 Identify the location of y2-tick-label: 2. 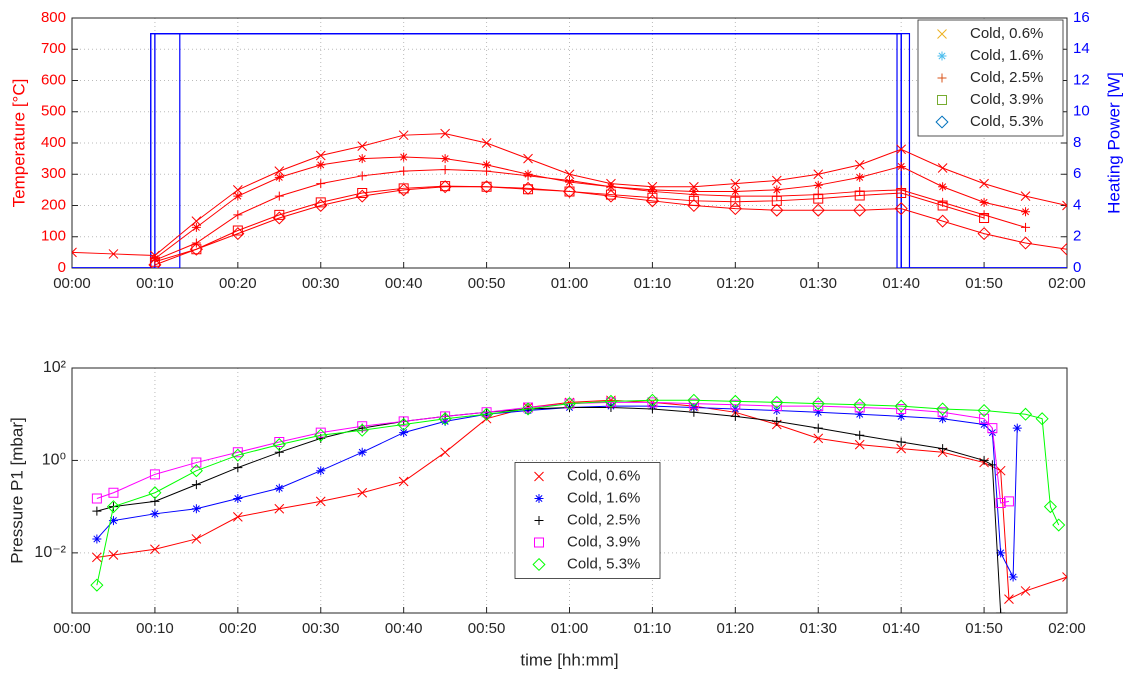
(1077, 236).